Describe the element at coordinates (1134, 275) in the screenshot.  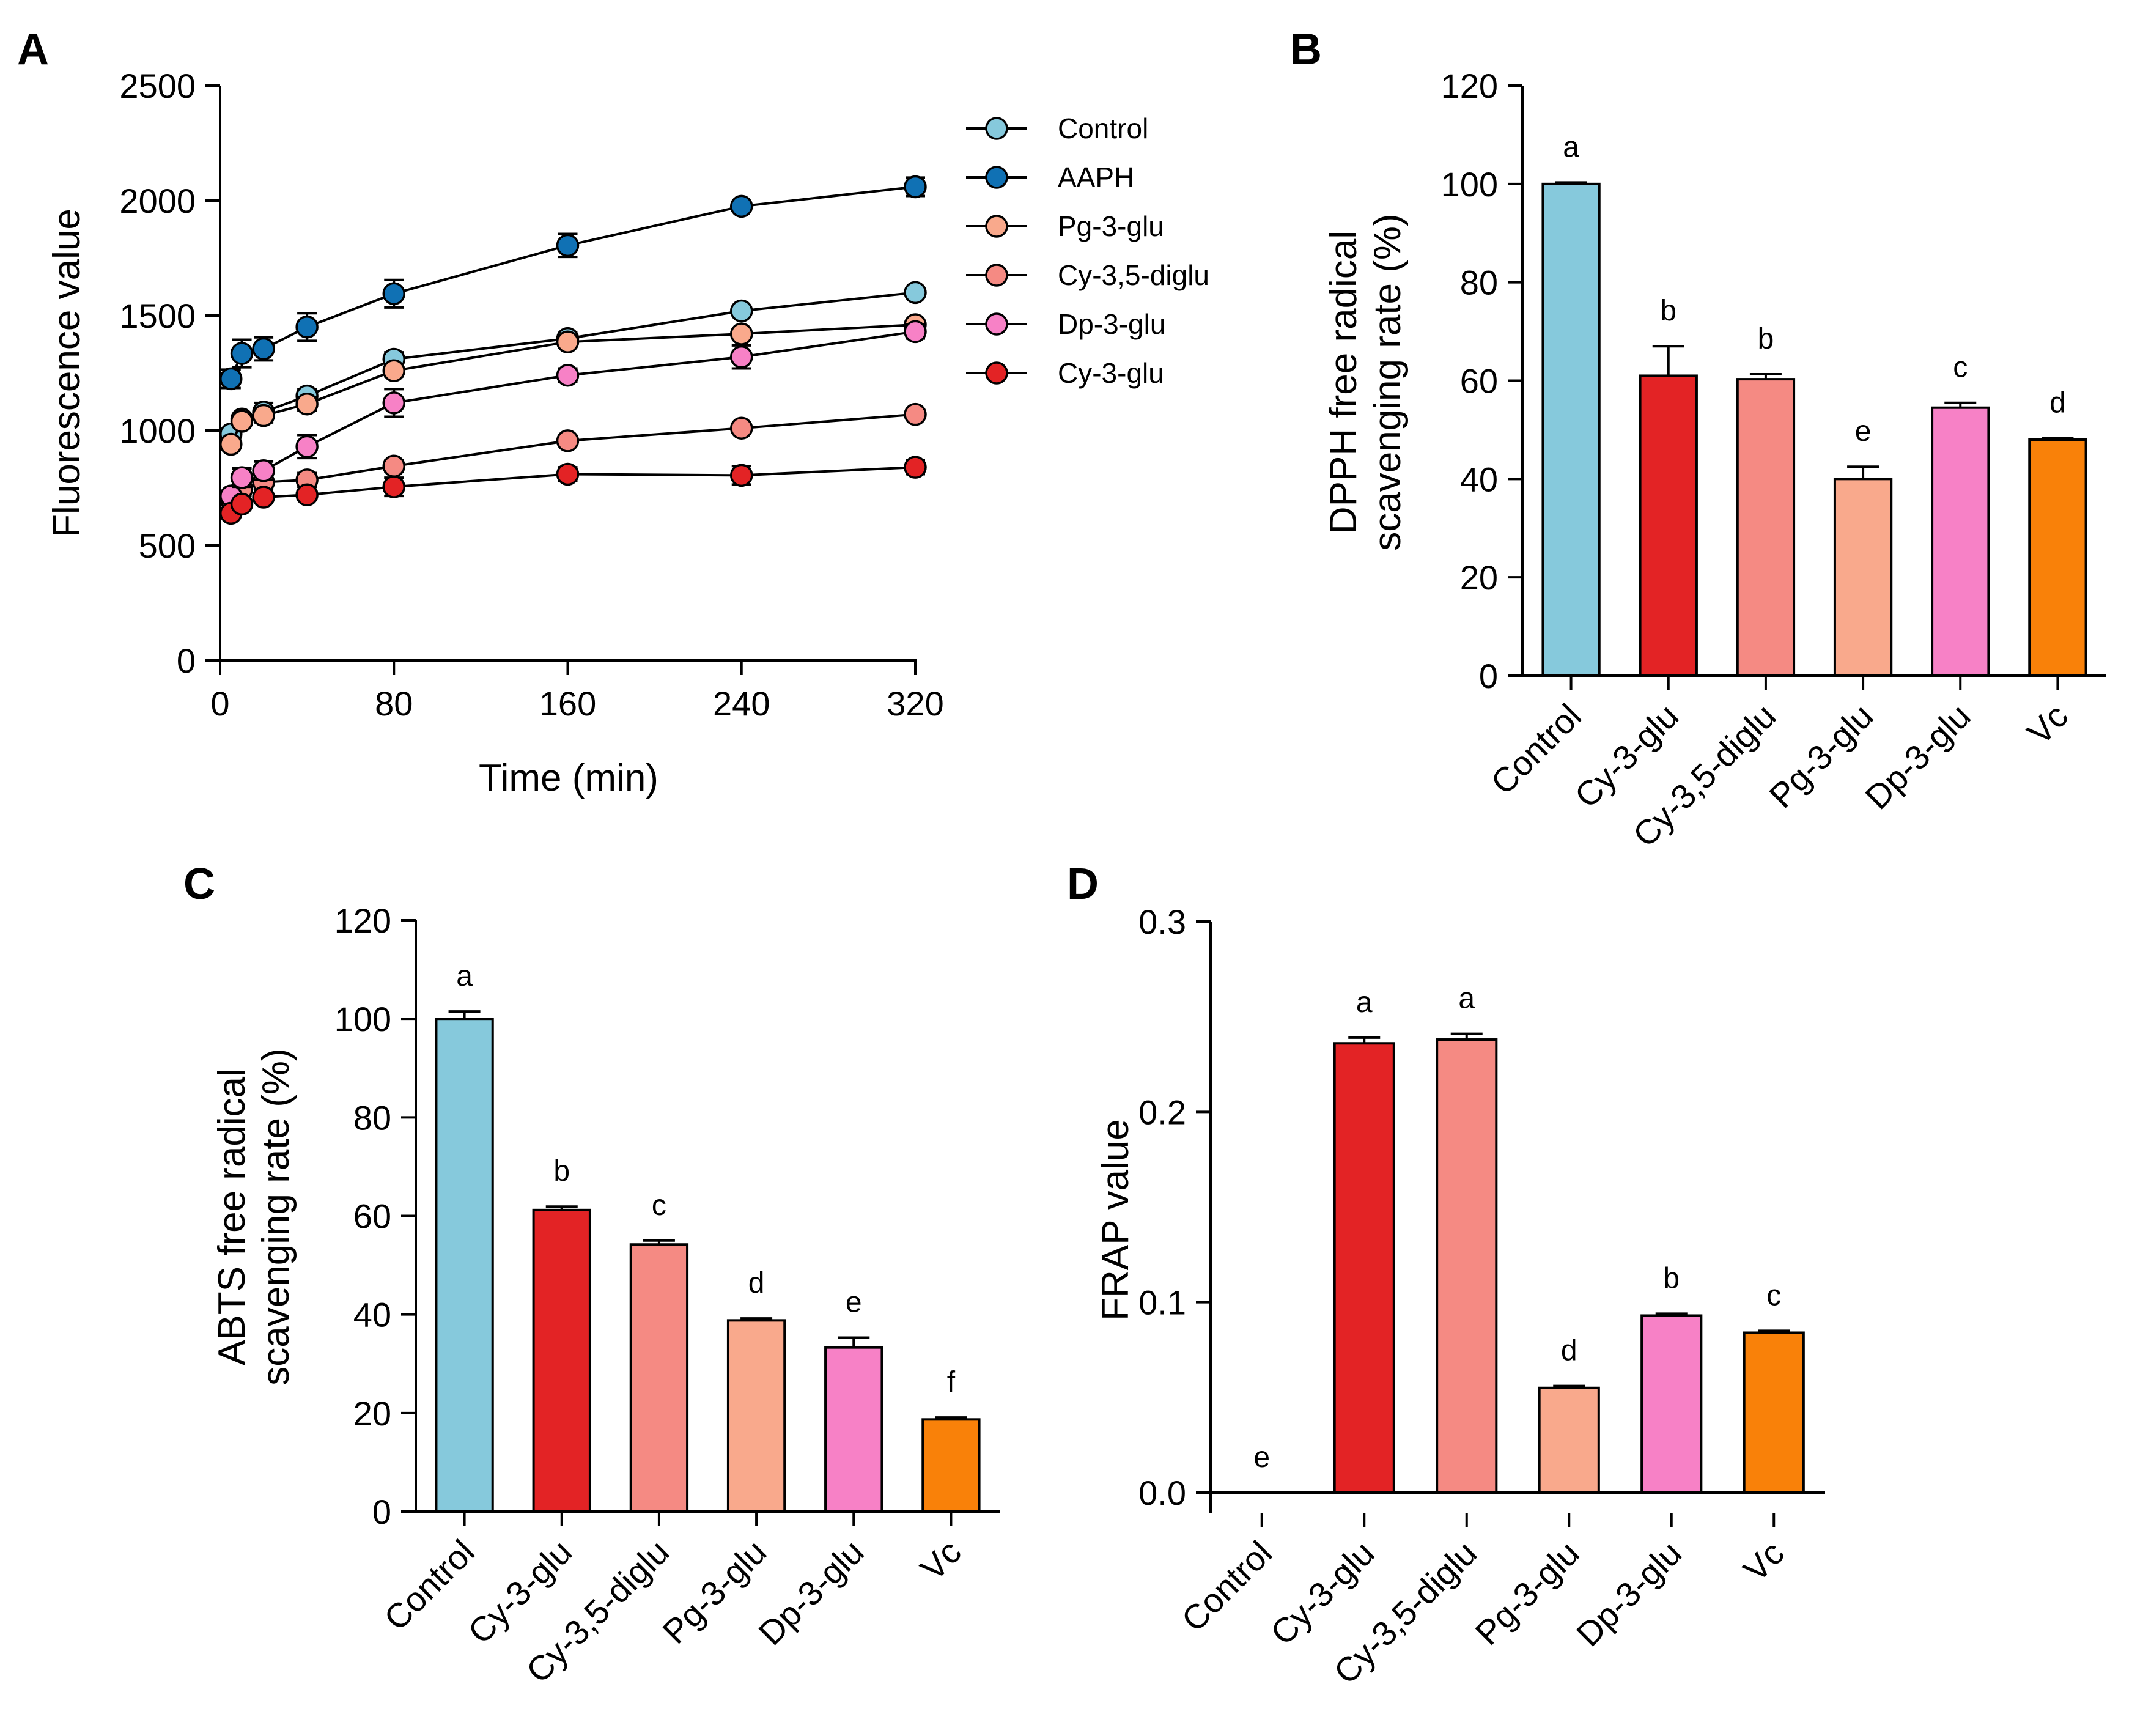
I see `panel-a-legend-label: Cy-3,5-diglu` at that location.